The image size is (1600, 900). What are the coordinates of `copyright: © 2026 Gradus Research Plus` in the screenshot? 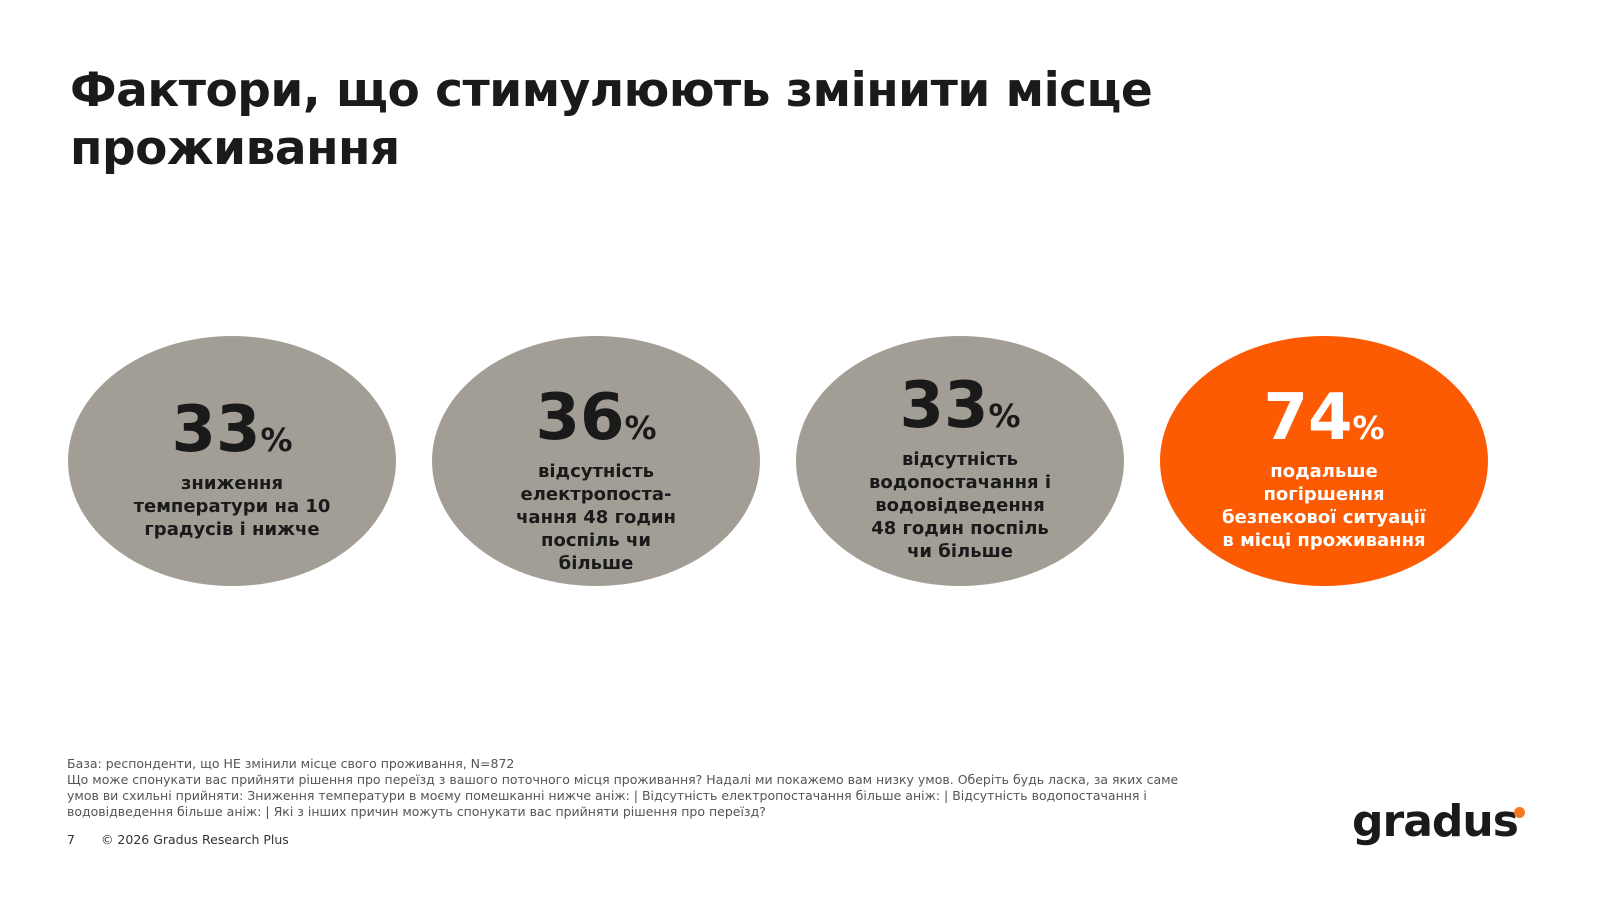 It's located at (194, 839).